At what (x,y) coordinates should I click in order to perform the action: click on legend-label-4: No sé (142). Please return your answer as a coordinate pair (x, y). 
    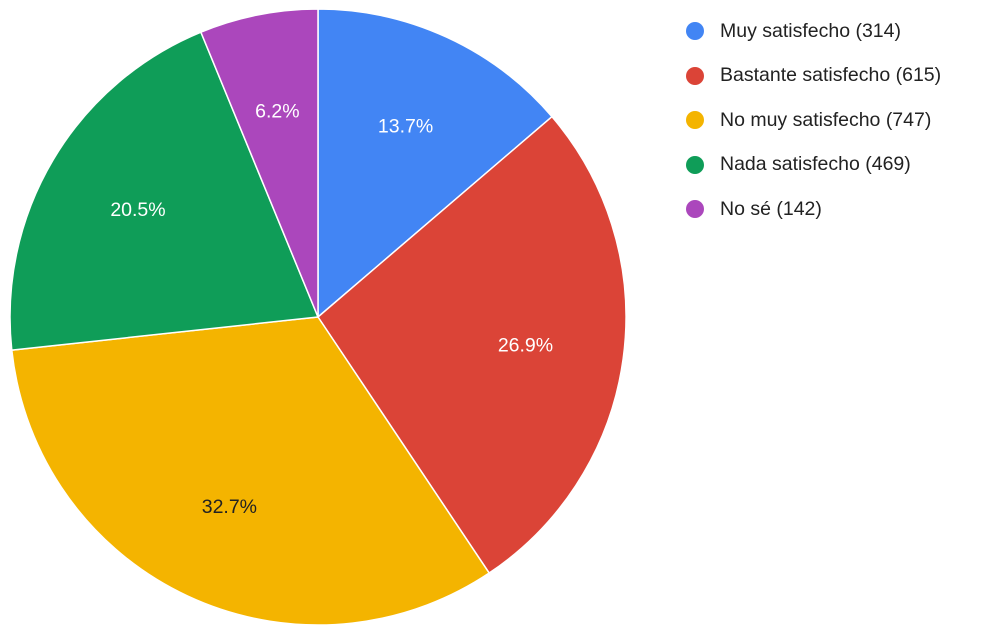
    Looking at the image, I should click on (771, 208).